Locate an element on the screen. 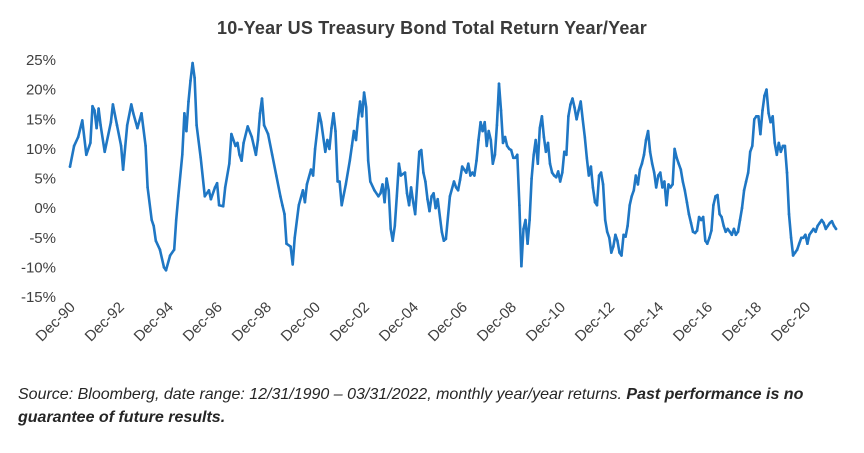 The image size is (864, 453). x-tick-label: Dec-20 is located at coordinates (791, 322).